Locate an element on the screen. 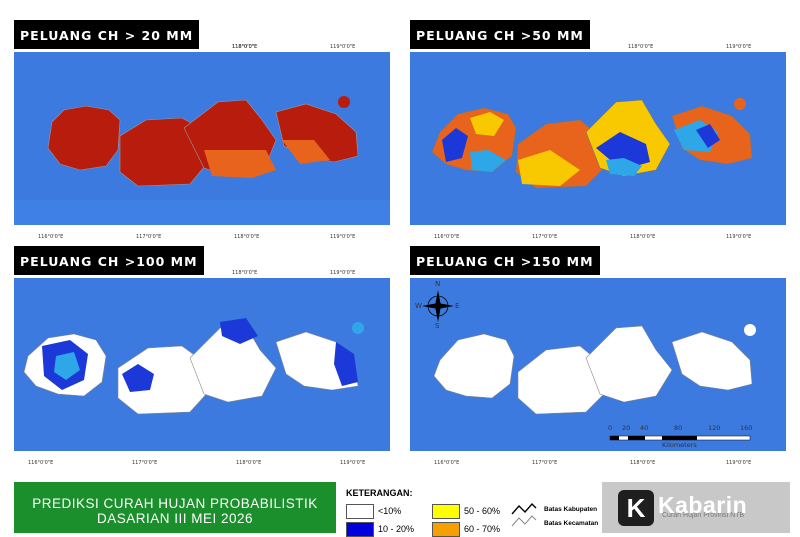 The image size is (800, 537). scale-tick: 120 is located at coordinates (714, 428).